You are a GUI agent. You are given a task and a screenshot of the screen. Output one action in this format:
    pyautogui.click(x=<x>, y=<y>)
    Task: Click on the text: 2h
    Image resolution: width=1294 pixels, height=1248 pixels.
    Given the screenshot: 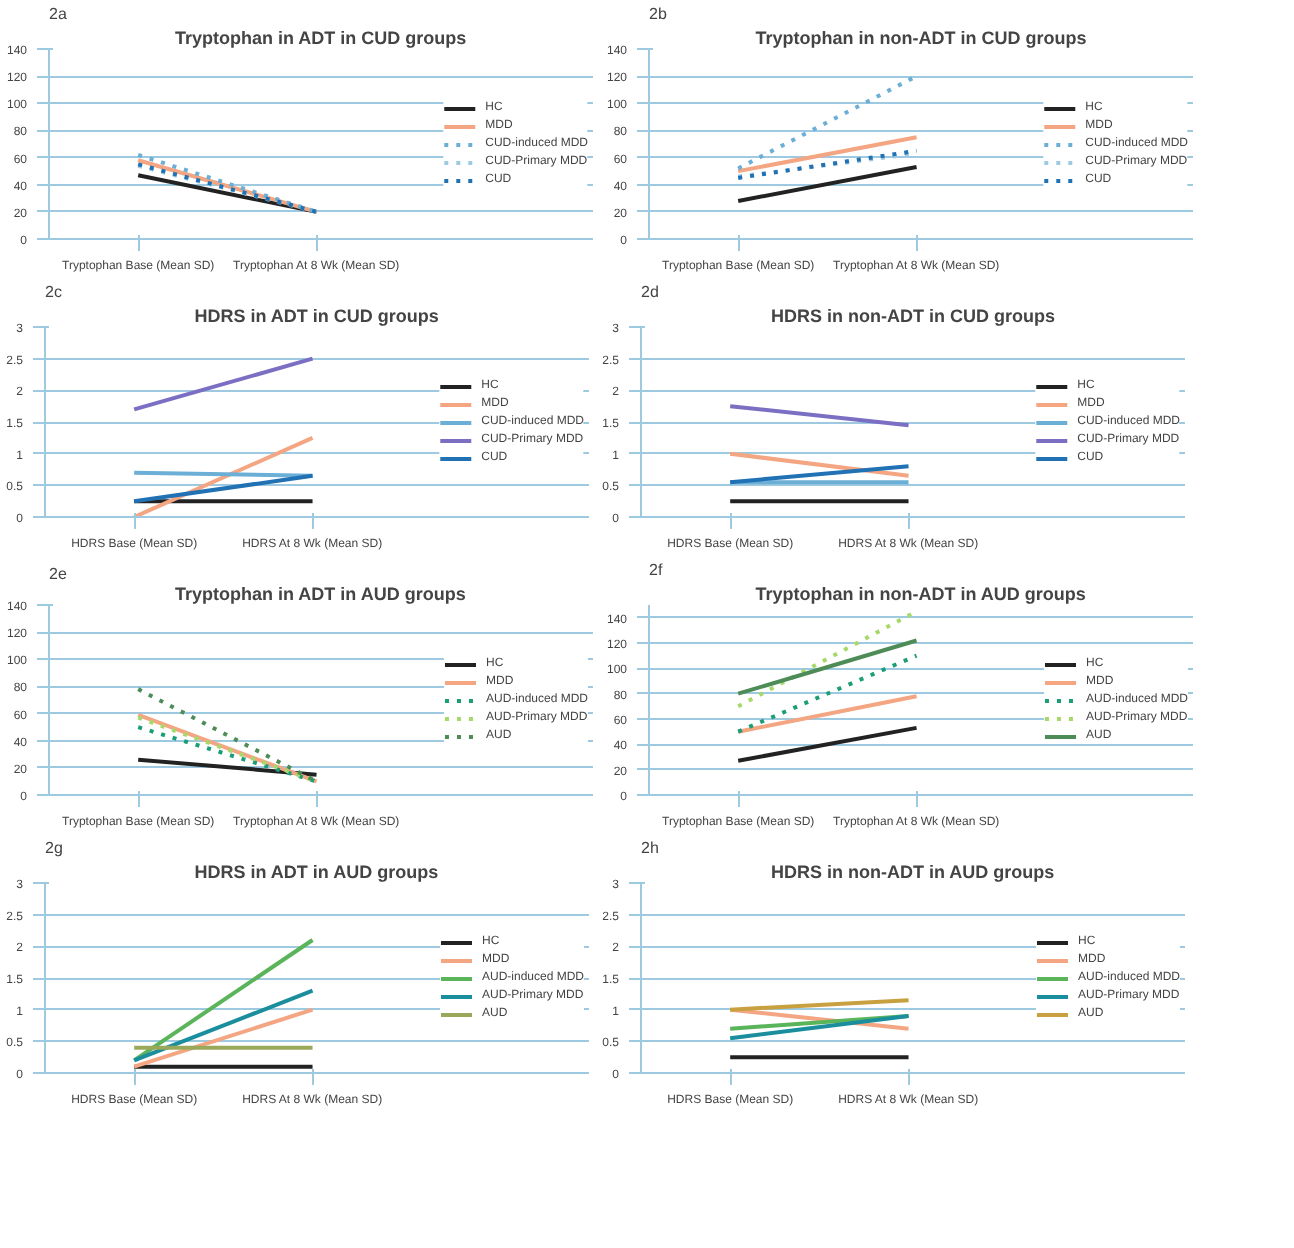 What is the action you would take?
    pyautogui.click(x=650, y=848)
    